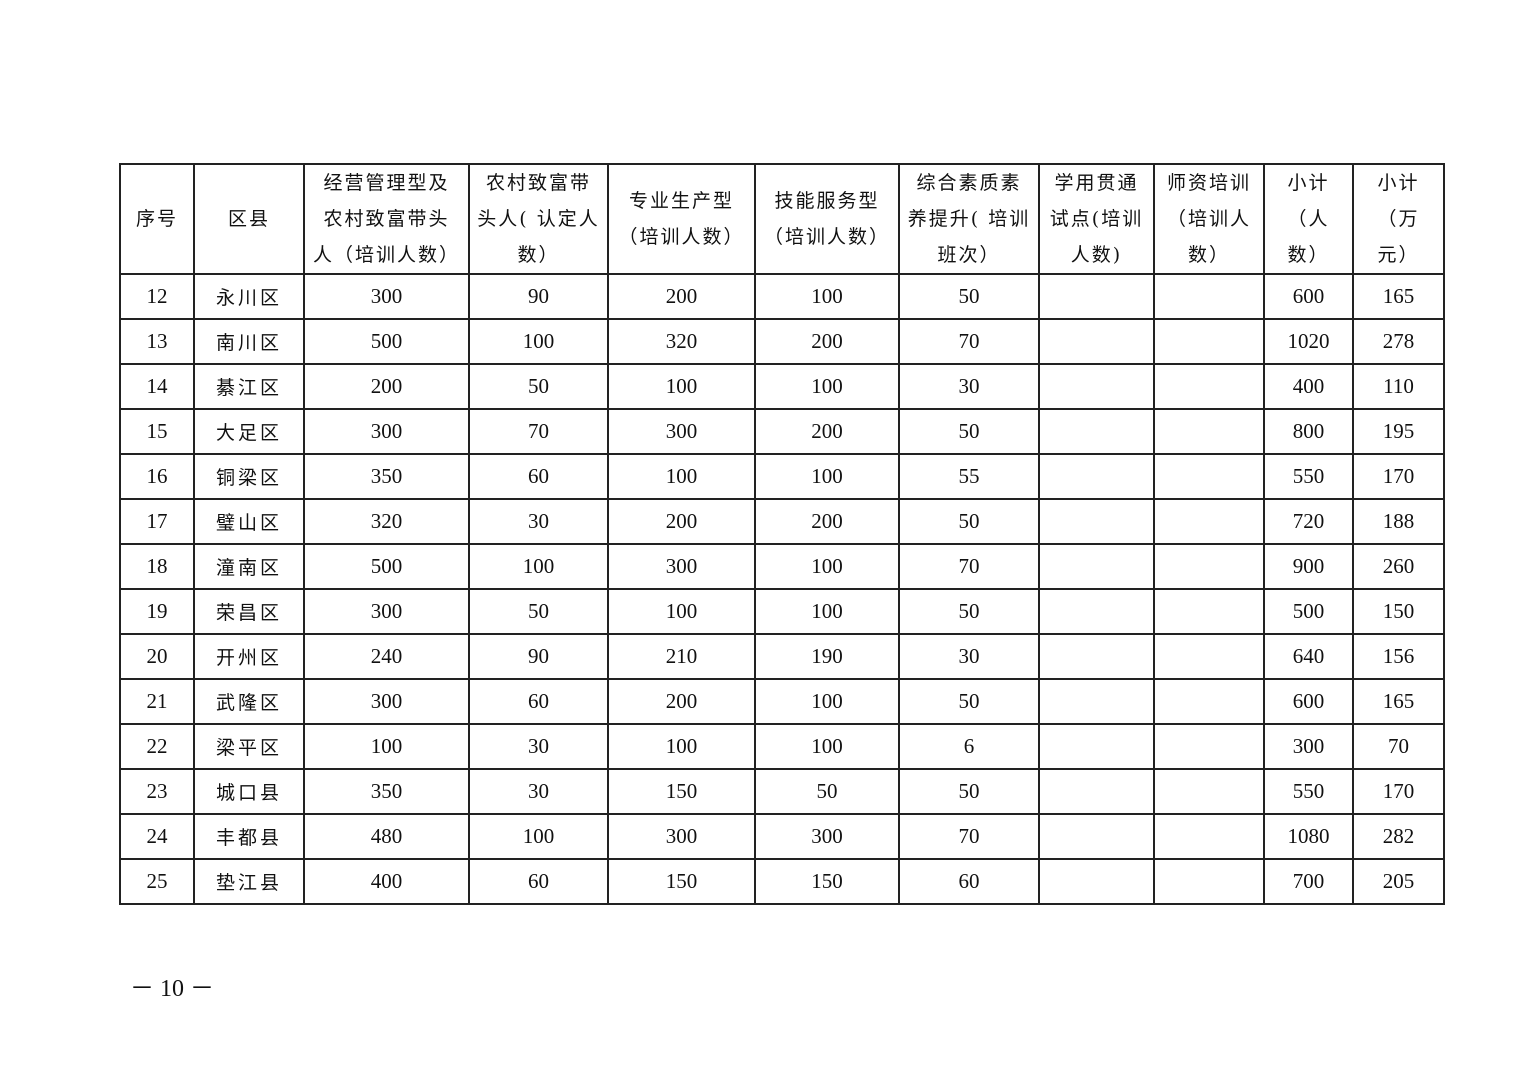 This screenshot has height=1074, width=1520. What do you see at coordinates (157, 701) in the screenshot?
I see `table-cell: 21` at bounding box center [157, 701].